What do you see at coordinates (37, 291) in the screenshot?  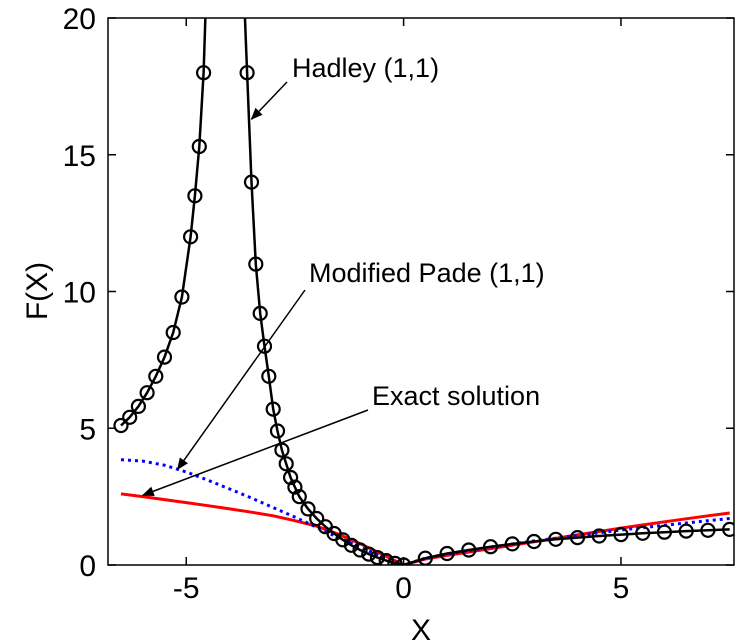 I see `y-axis-label: F(X)` at bounding box center [37, 291].